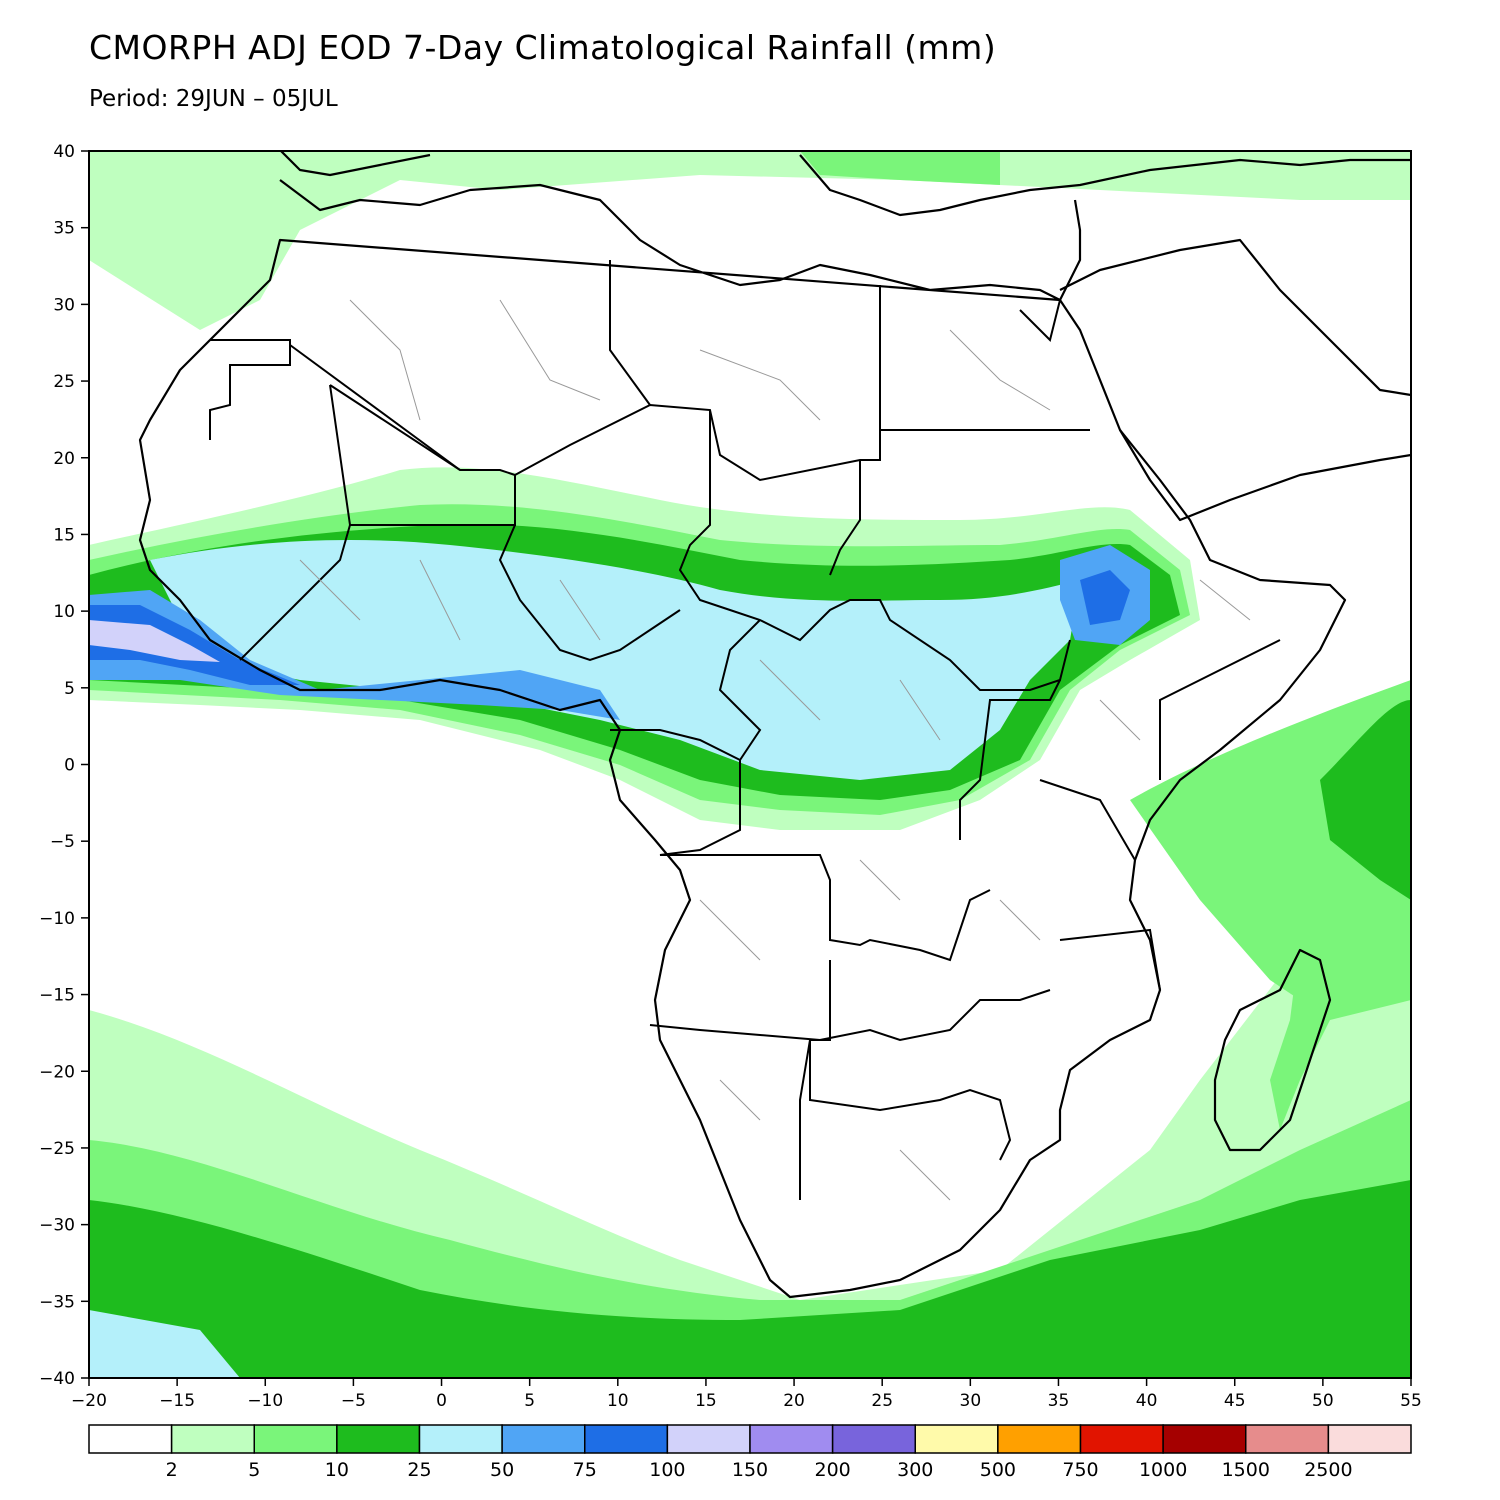 This screenshot has width=1500, height=1500. Describe the element at coordinates (419, 1470) in the screenshot. I see `colorbar-label: 25` at that location.